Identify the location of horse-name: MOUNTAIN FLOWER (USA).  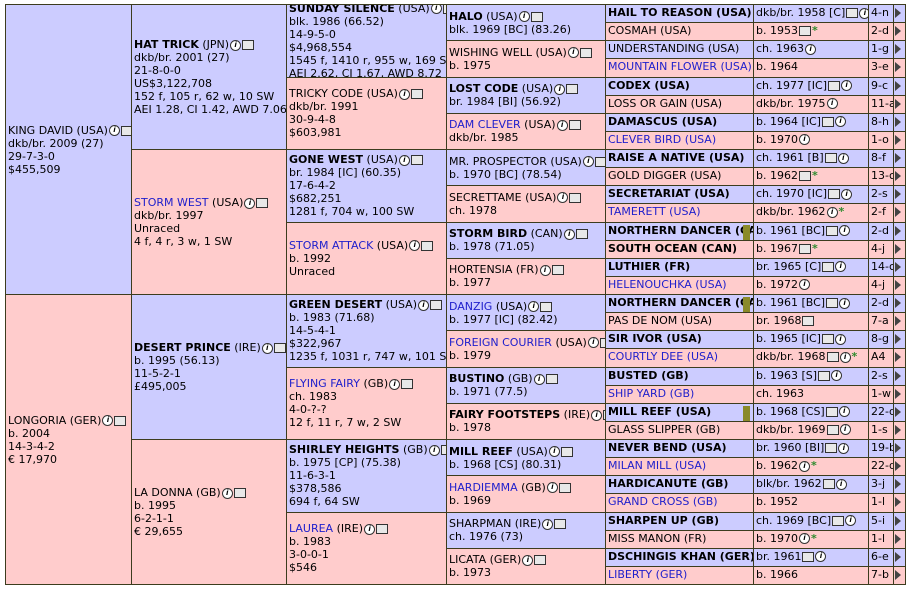
(680, 67).